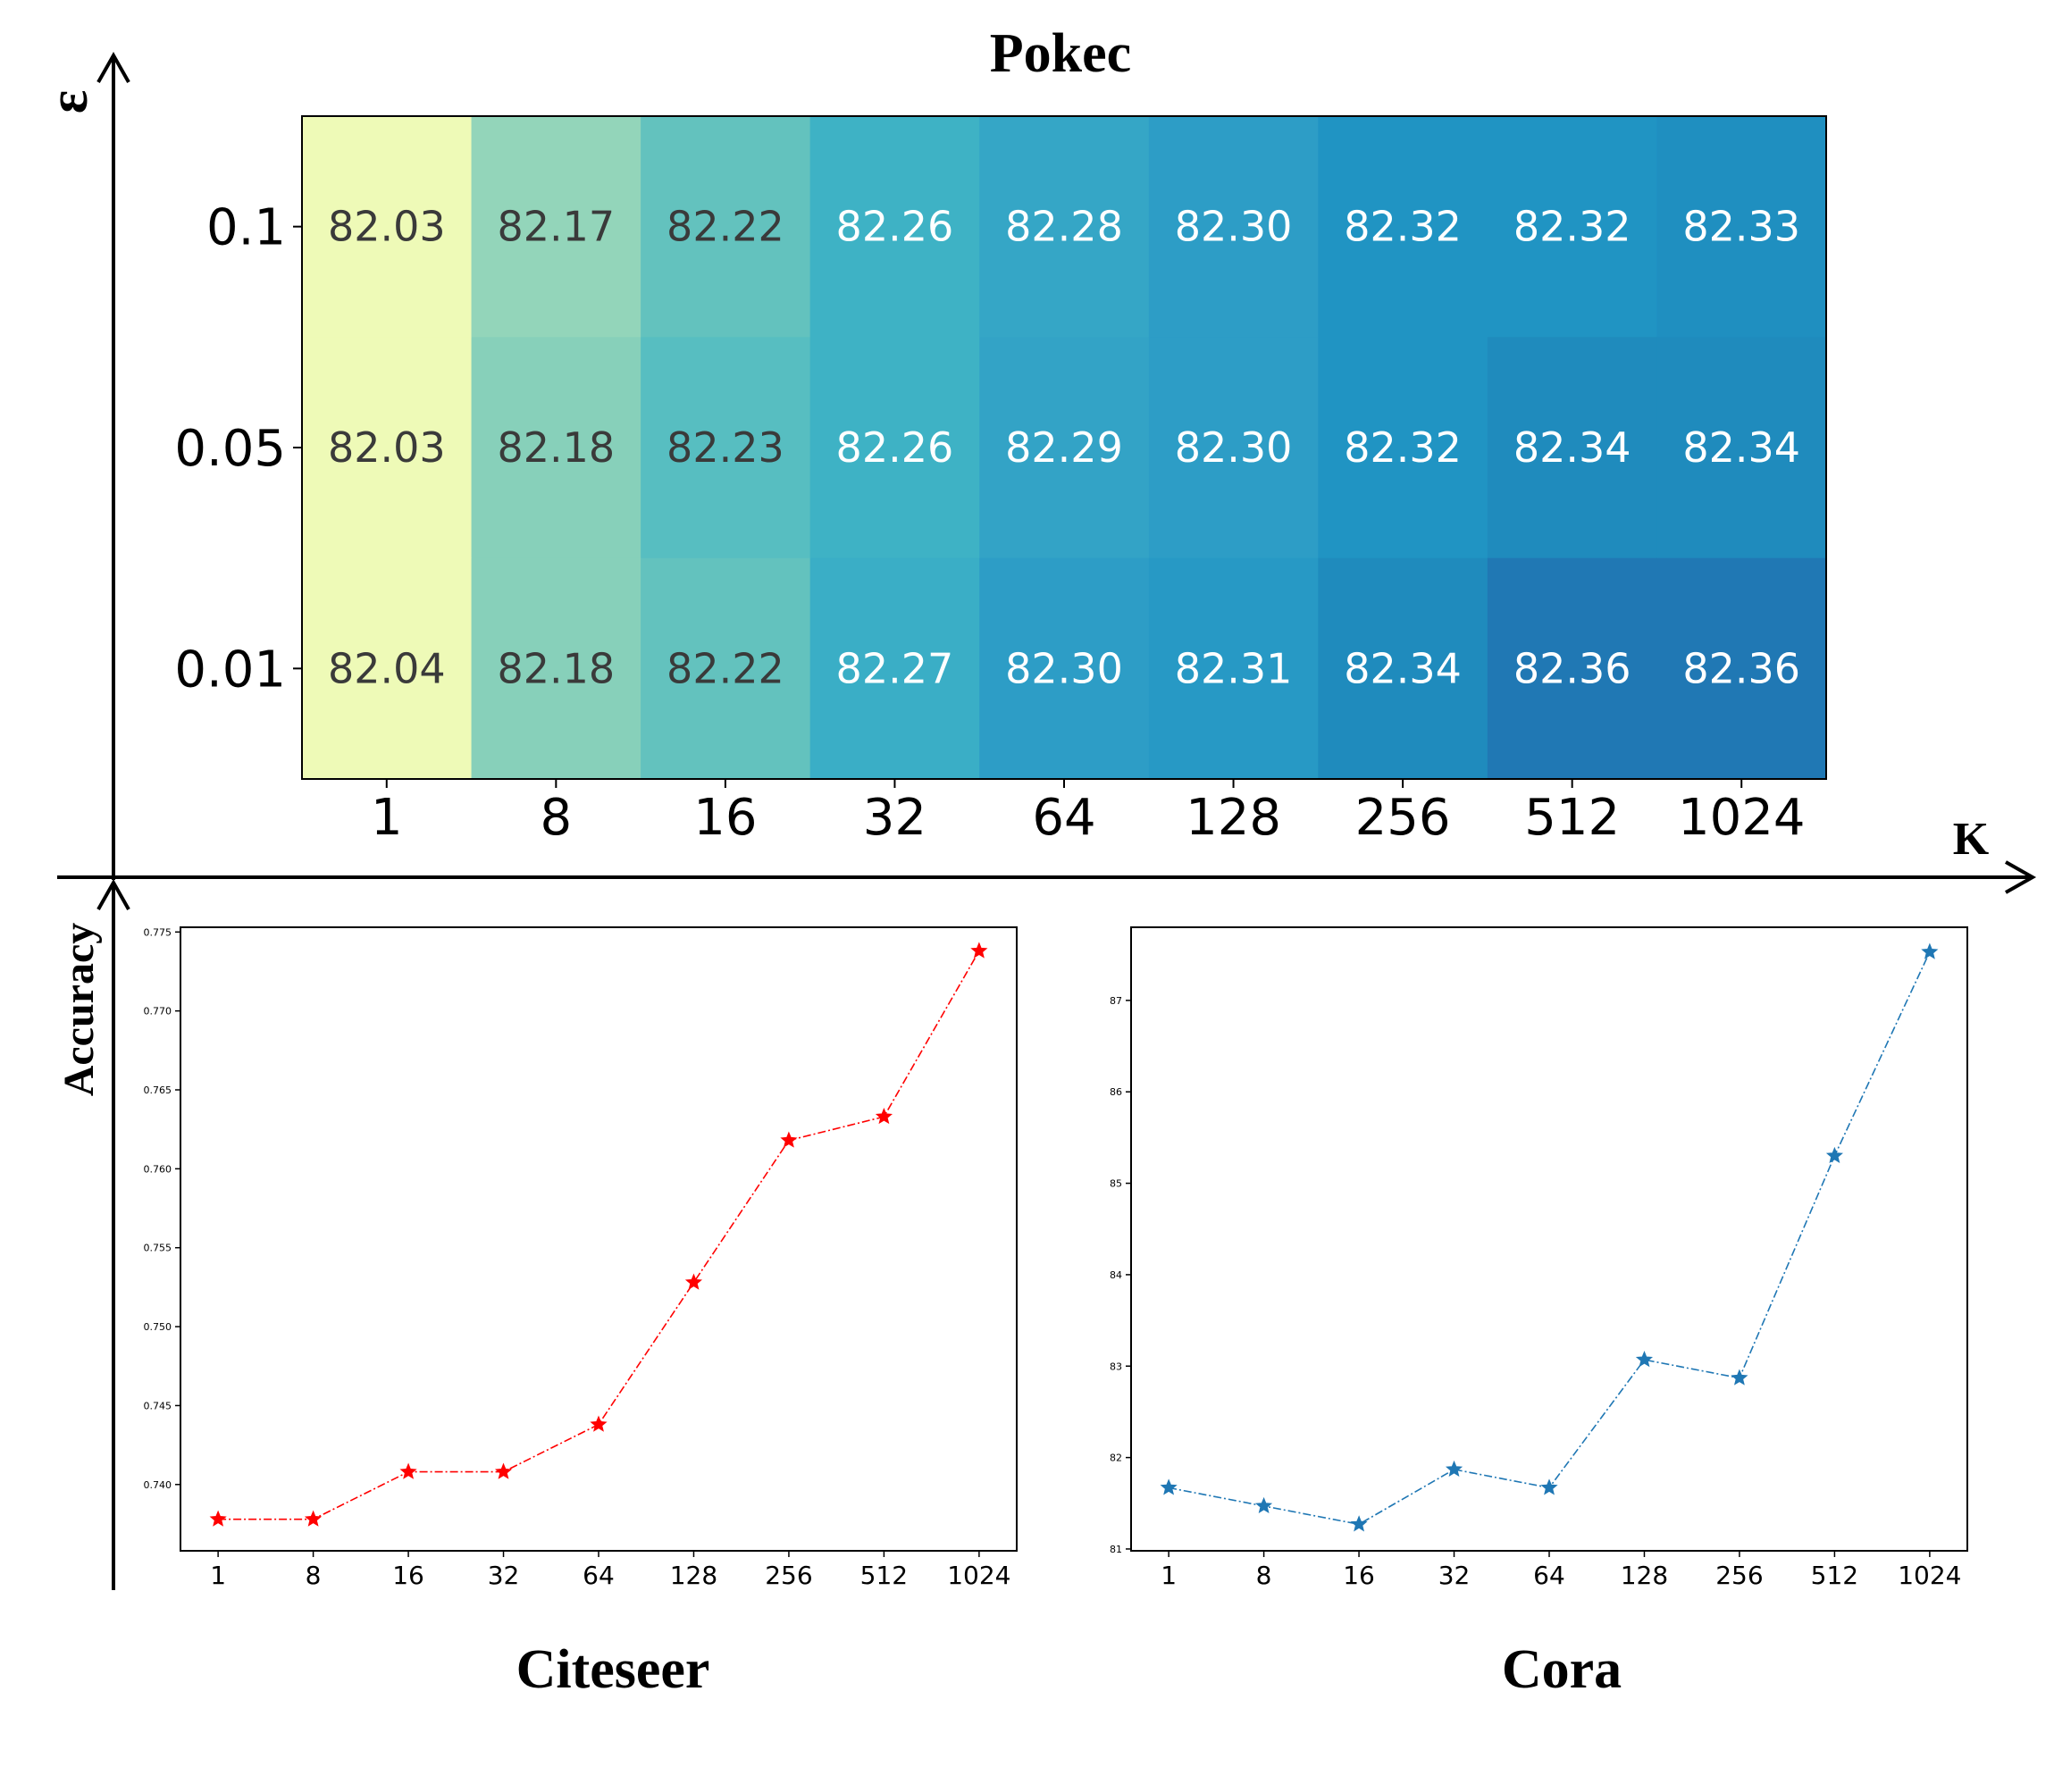  What do you see at coordinates (504, 1575) in the screenshot?
I see `x-tick-label: 32` at bounding box center [504, 1575].